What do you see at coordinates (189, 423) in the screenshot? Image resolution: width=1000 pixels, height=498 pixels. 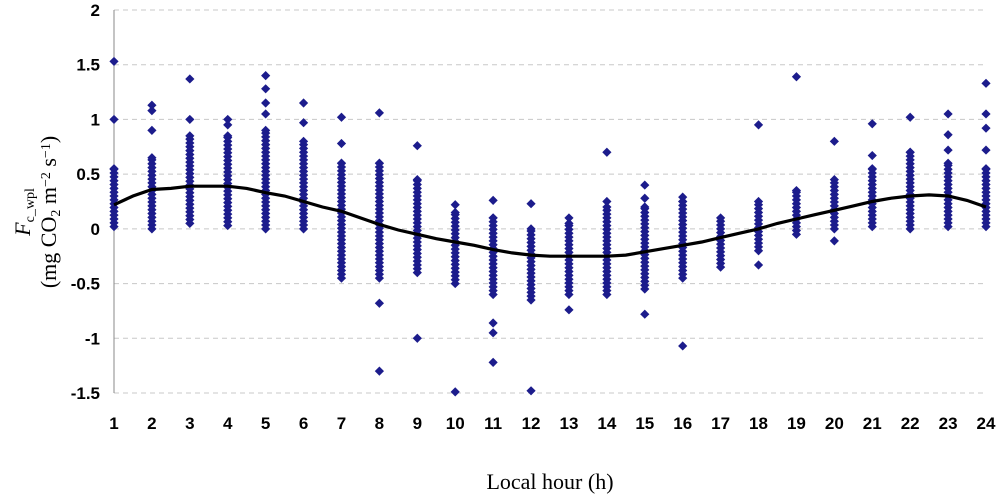 I see `x-tick-label: 3` at bounding box center [189, 423].